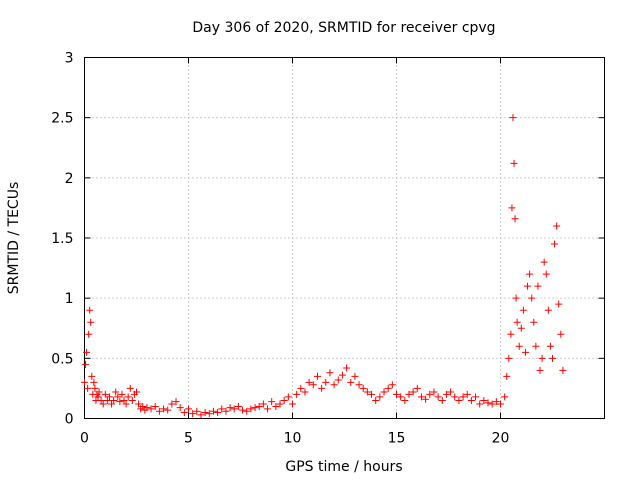  What do you see at coordinates (69, 179) in the screenshot?
I see `y-tick-label: 2` at bounding box center [69, 179].